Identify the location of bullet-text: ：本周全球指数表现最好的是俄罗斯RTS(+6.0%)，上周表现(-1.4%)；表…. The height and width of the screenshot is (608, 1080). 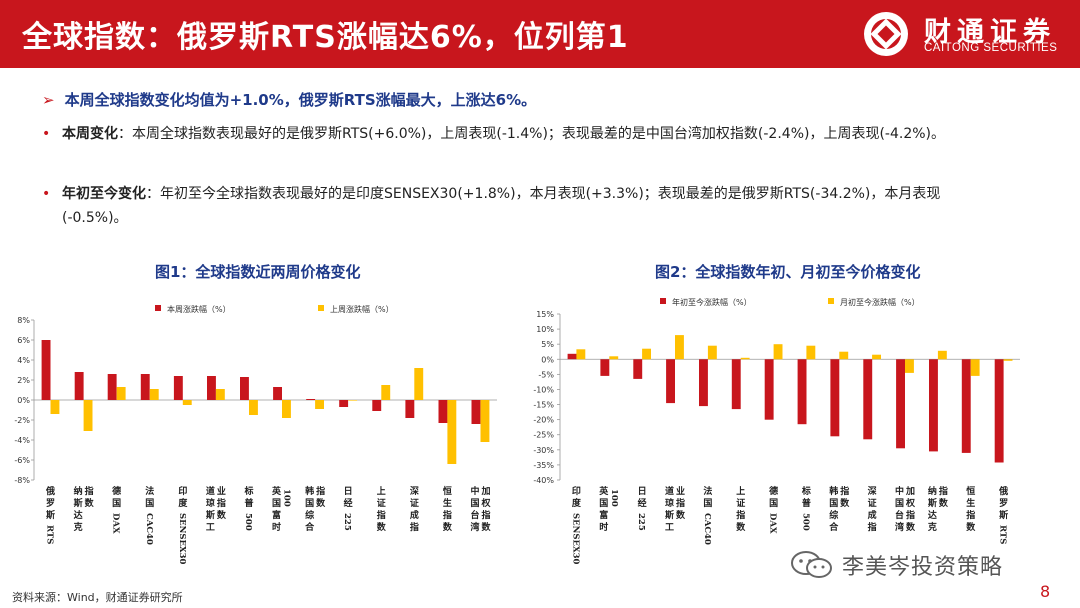
(531, 134).